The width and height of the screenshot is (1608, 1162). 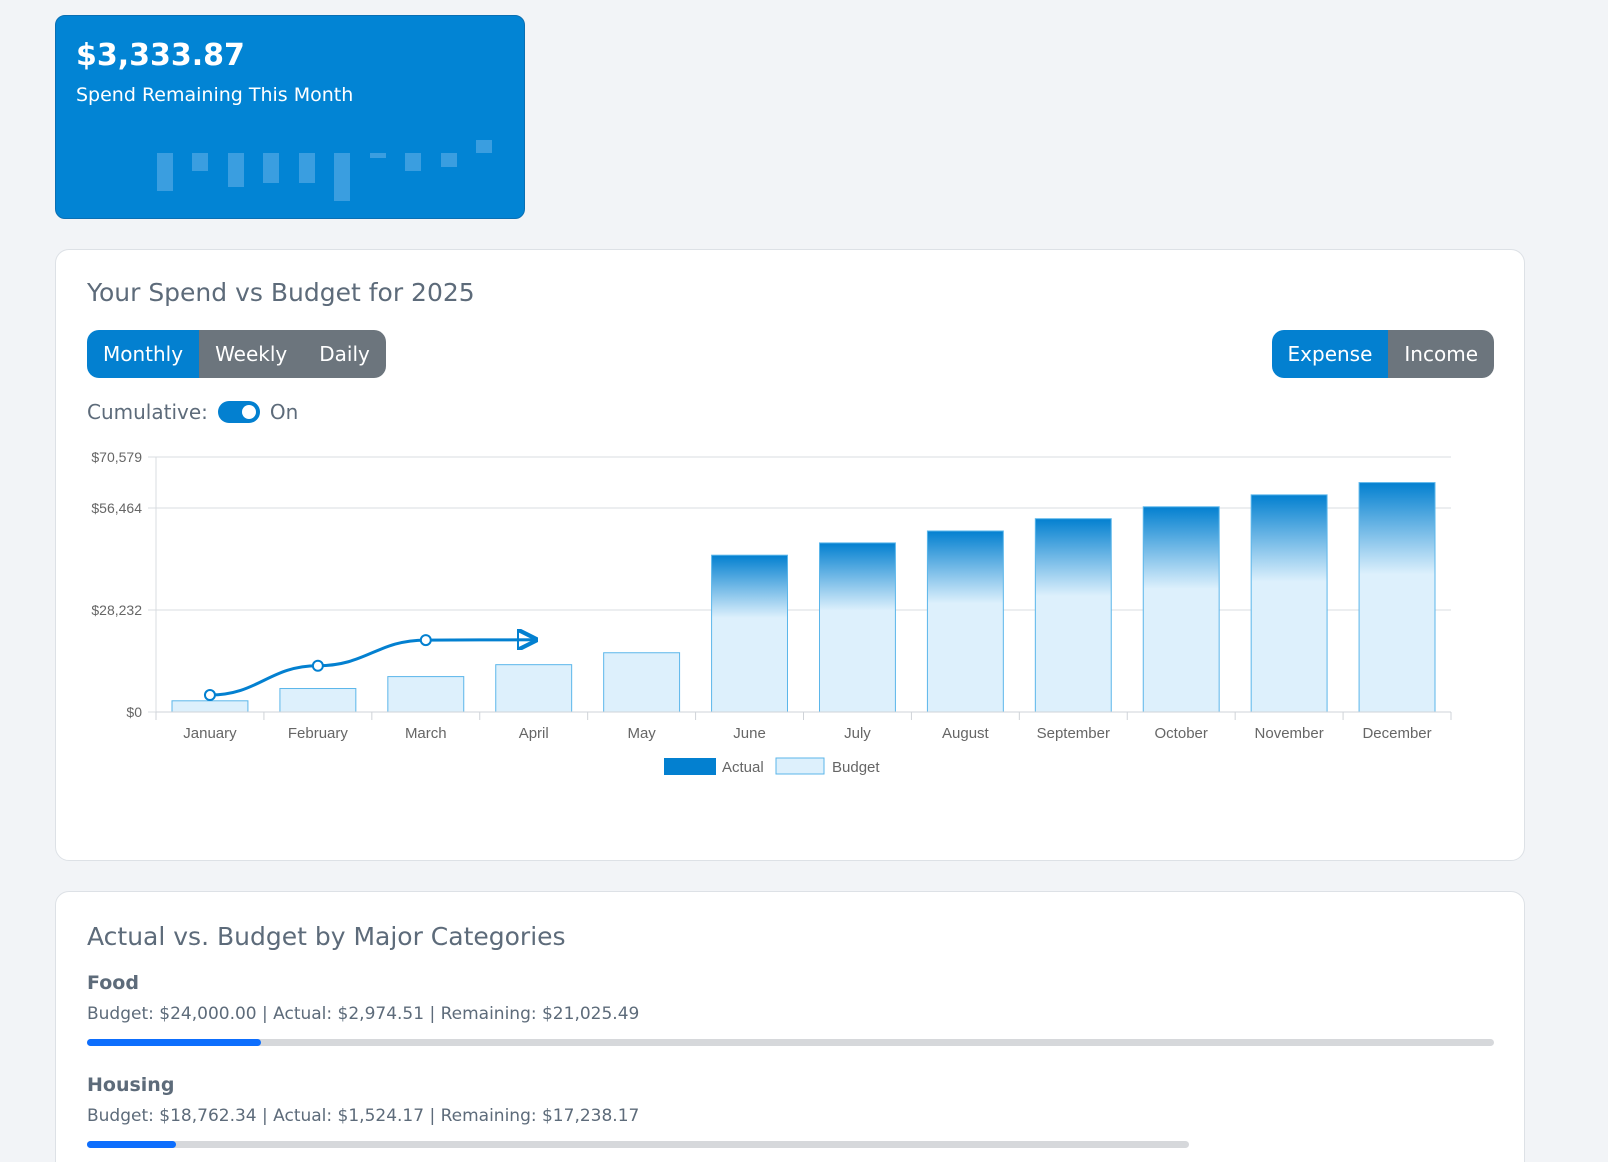 I want to click on budget-bar-march, so click(x=426, y=694).